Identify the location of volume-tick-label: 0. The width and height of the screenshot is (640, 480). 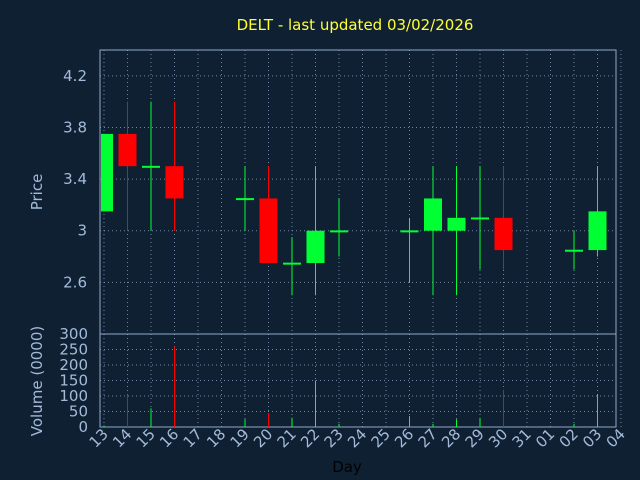
(83, 427).